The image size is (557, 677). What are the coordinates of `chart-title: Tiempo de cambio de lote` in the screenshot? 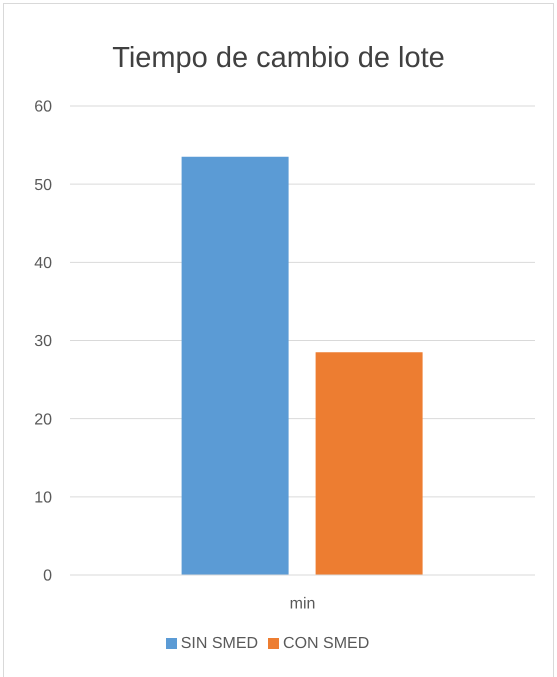 It's located at (278, 58).